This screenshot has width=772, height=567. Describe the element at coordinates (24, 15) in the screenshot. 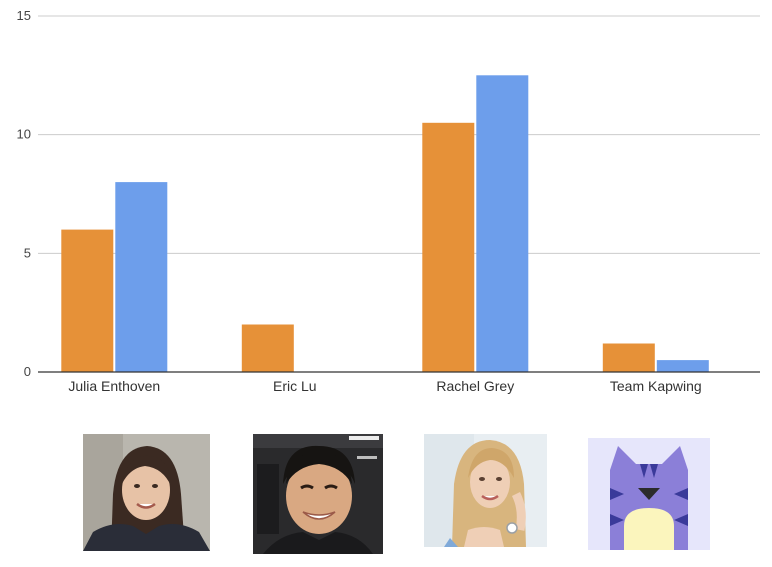

I see `y-tick-label: 15` at that location.